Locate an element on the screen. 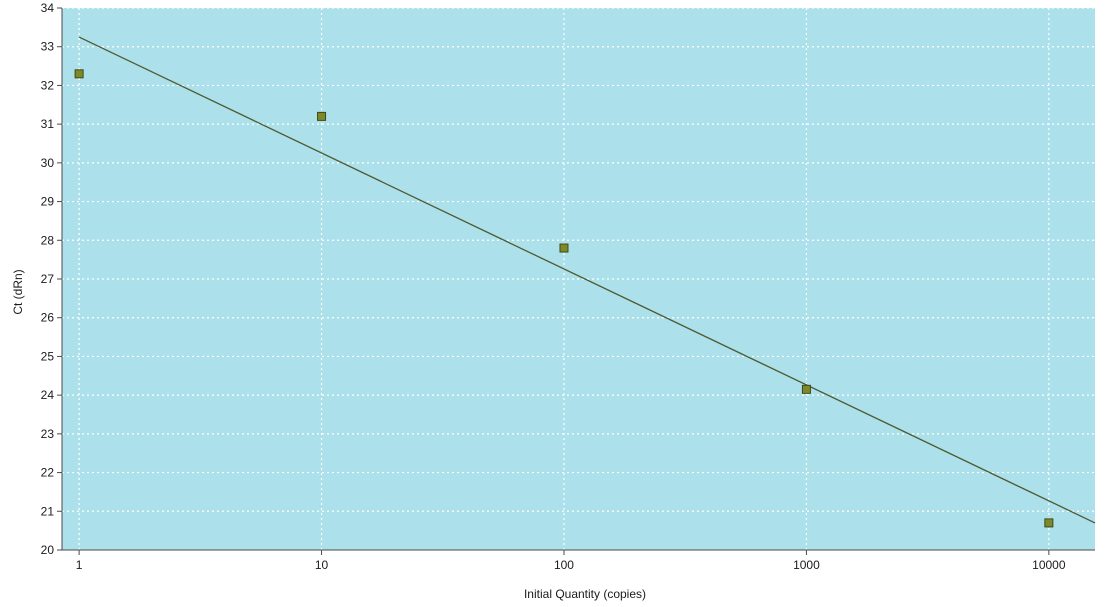  y-tick-label: 24 is located at coordinates (48, 395).